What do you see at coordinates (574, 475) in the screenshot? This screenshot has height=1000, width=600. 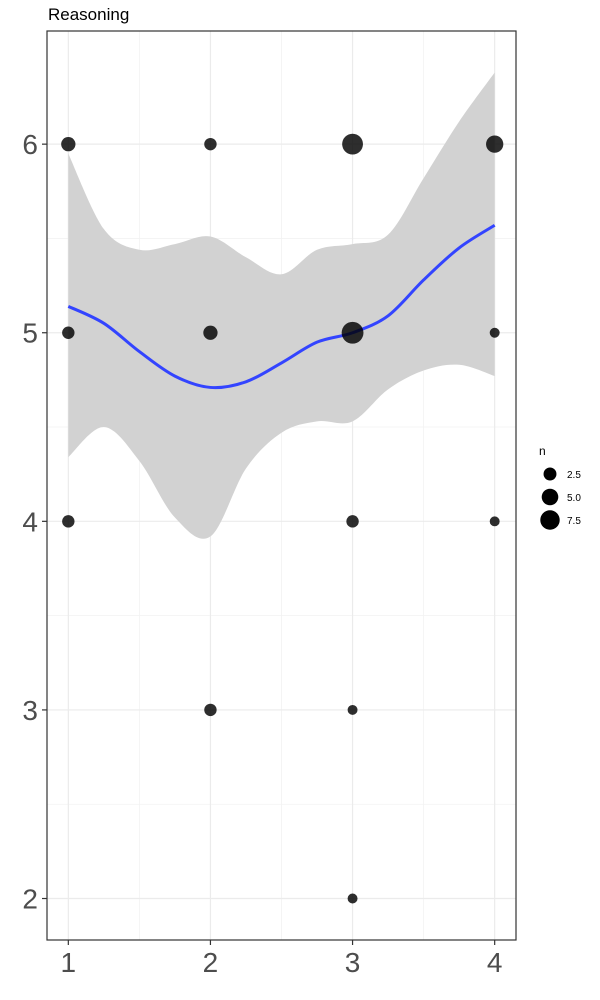 I see `legend-label: 2.5` at bounding box center [574, 475].